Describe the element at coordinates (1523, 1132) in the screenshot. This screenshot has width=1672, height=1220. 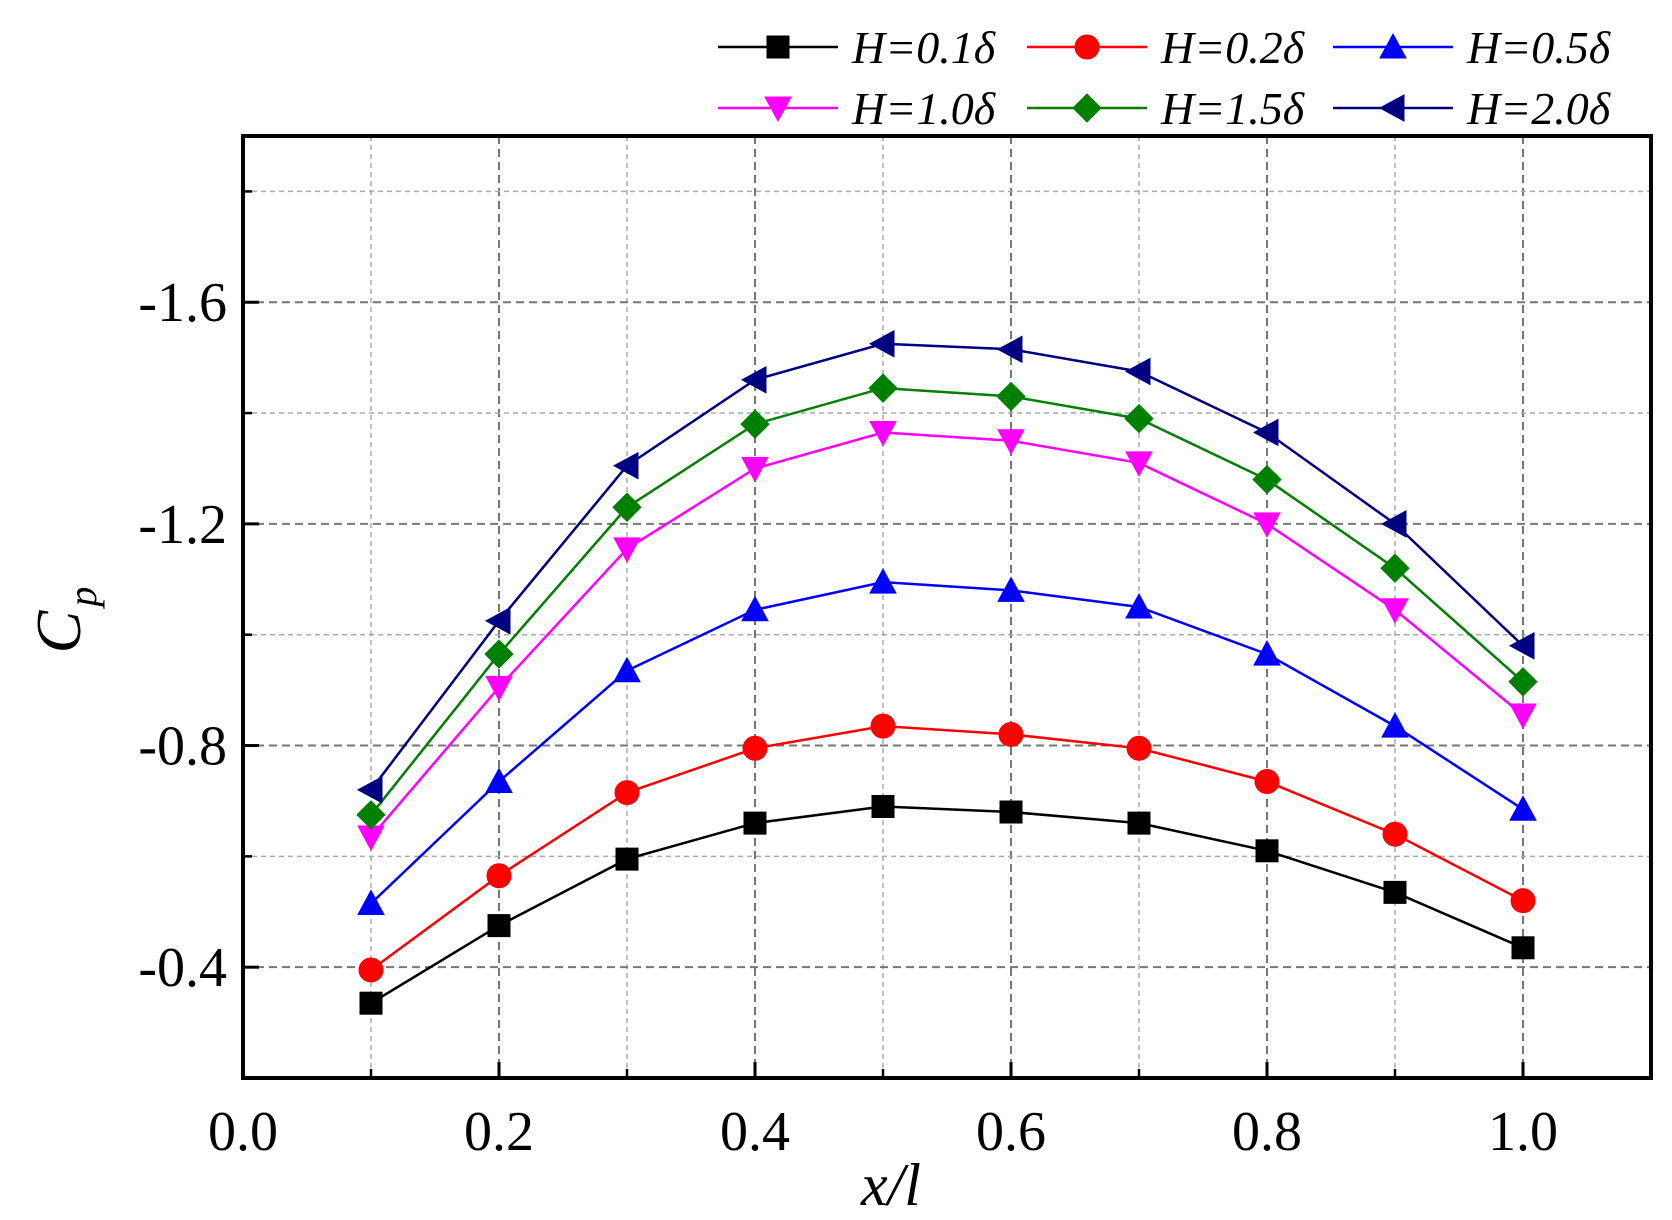
I see `x-tick-label: 1.0` at that location.